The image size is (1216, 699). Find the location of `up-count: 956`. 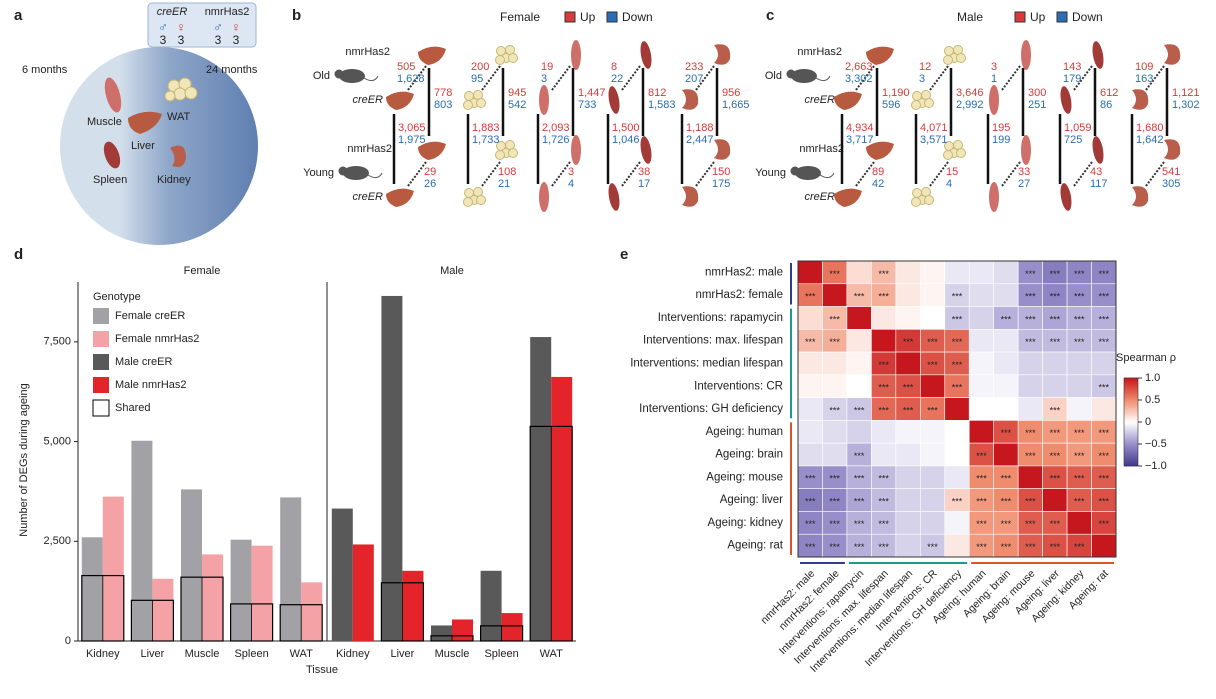

up-count: 956 is located at coordinates (731, 93).